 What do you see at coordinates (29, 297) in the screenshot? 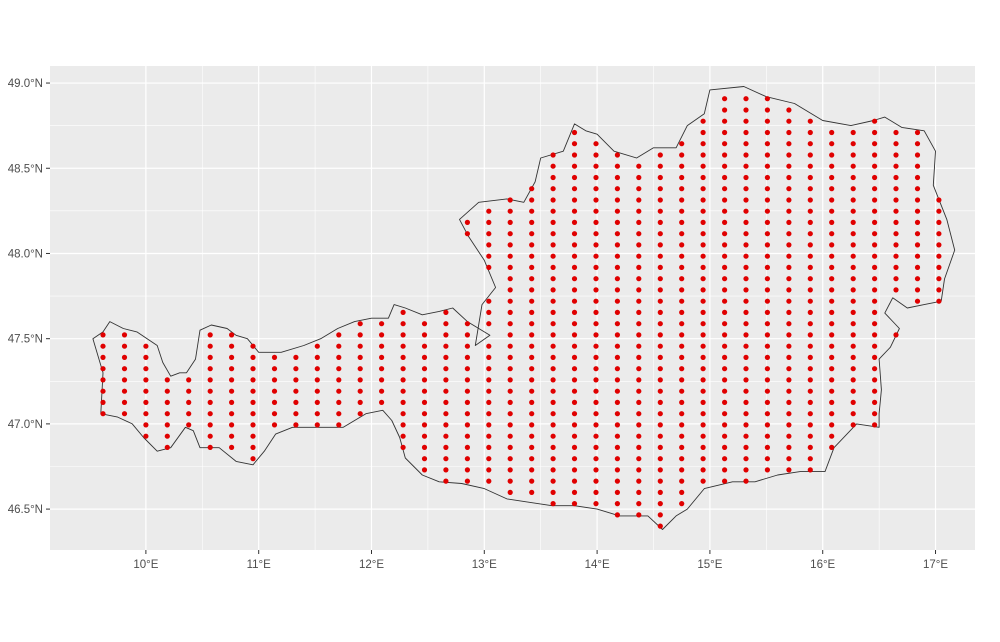
I see `y-axis: 46.5°N 47.0°N 47.5°N 48.0°N 48.5°N 49.0°N` at bounding box center [29, 297].